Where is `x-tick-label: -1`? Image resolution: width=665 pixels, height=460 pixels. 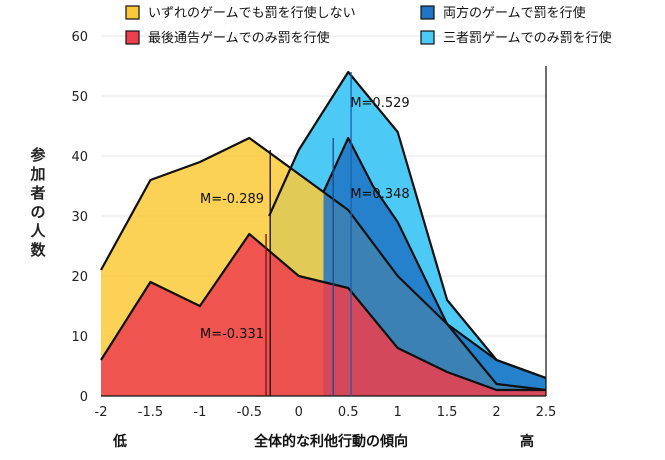
x-tick-label: -1 is located at coordinates (199, 412).